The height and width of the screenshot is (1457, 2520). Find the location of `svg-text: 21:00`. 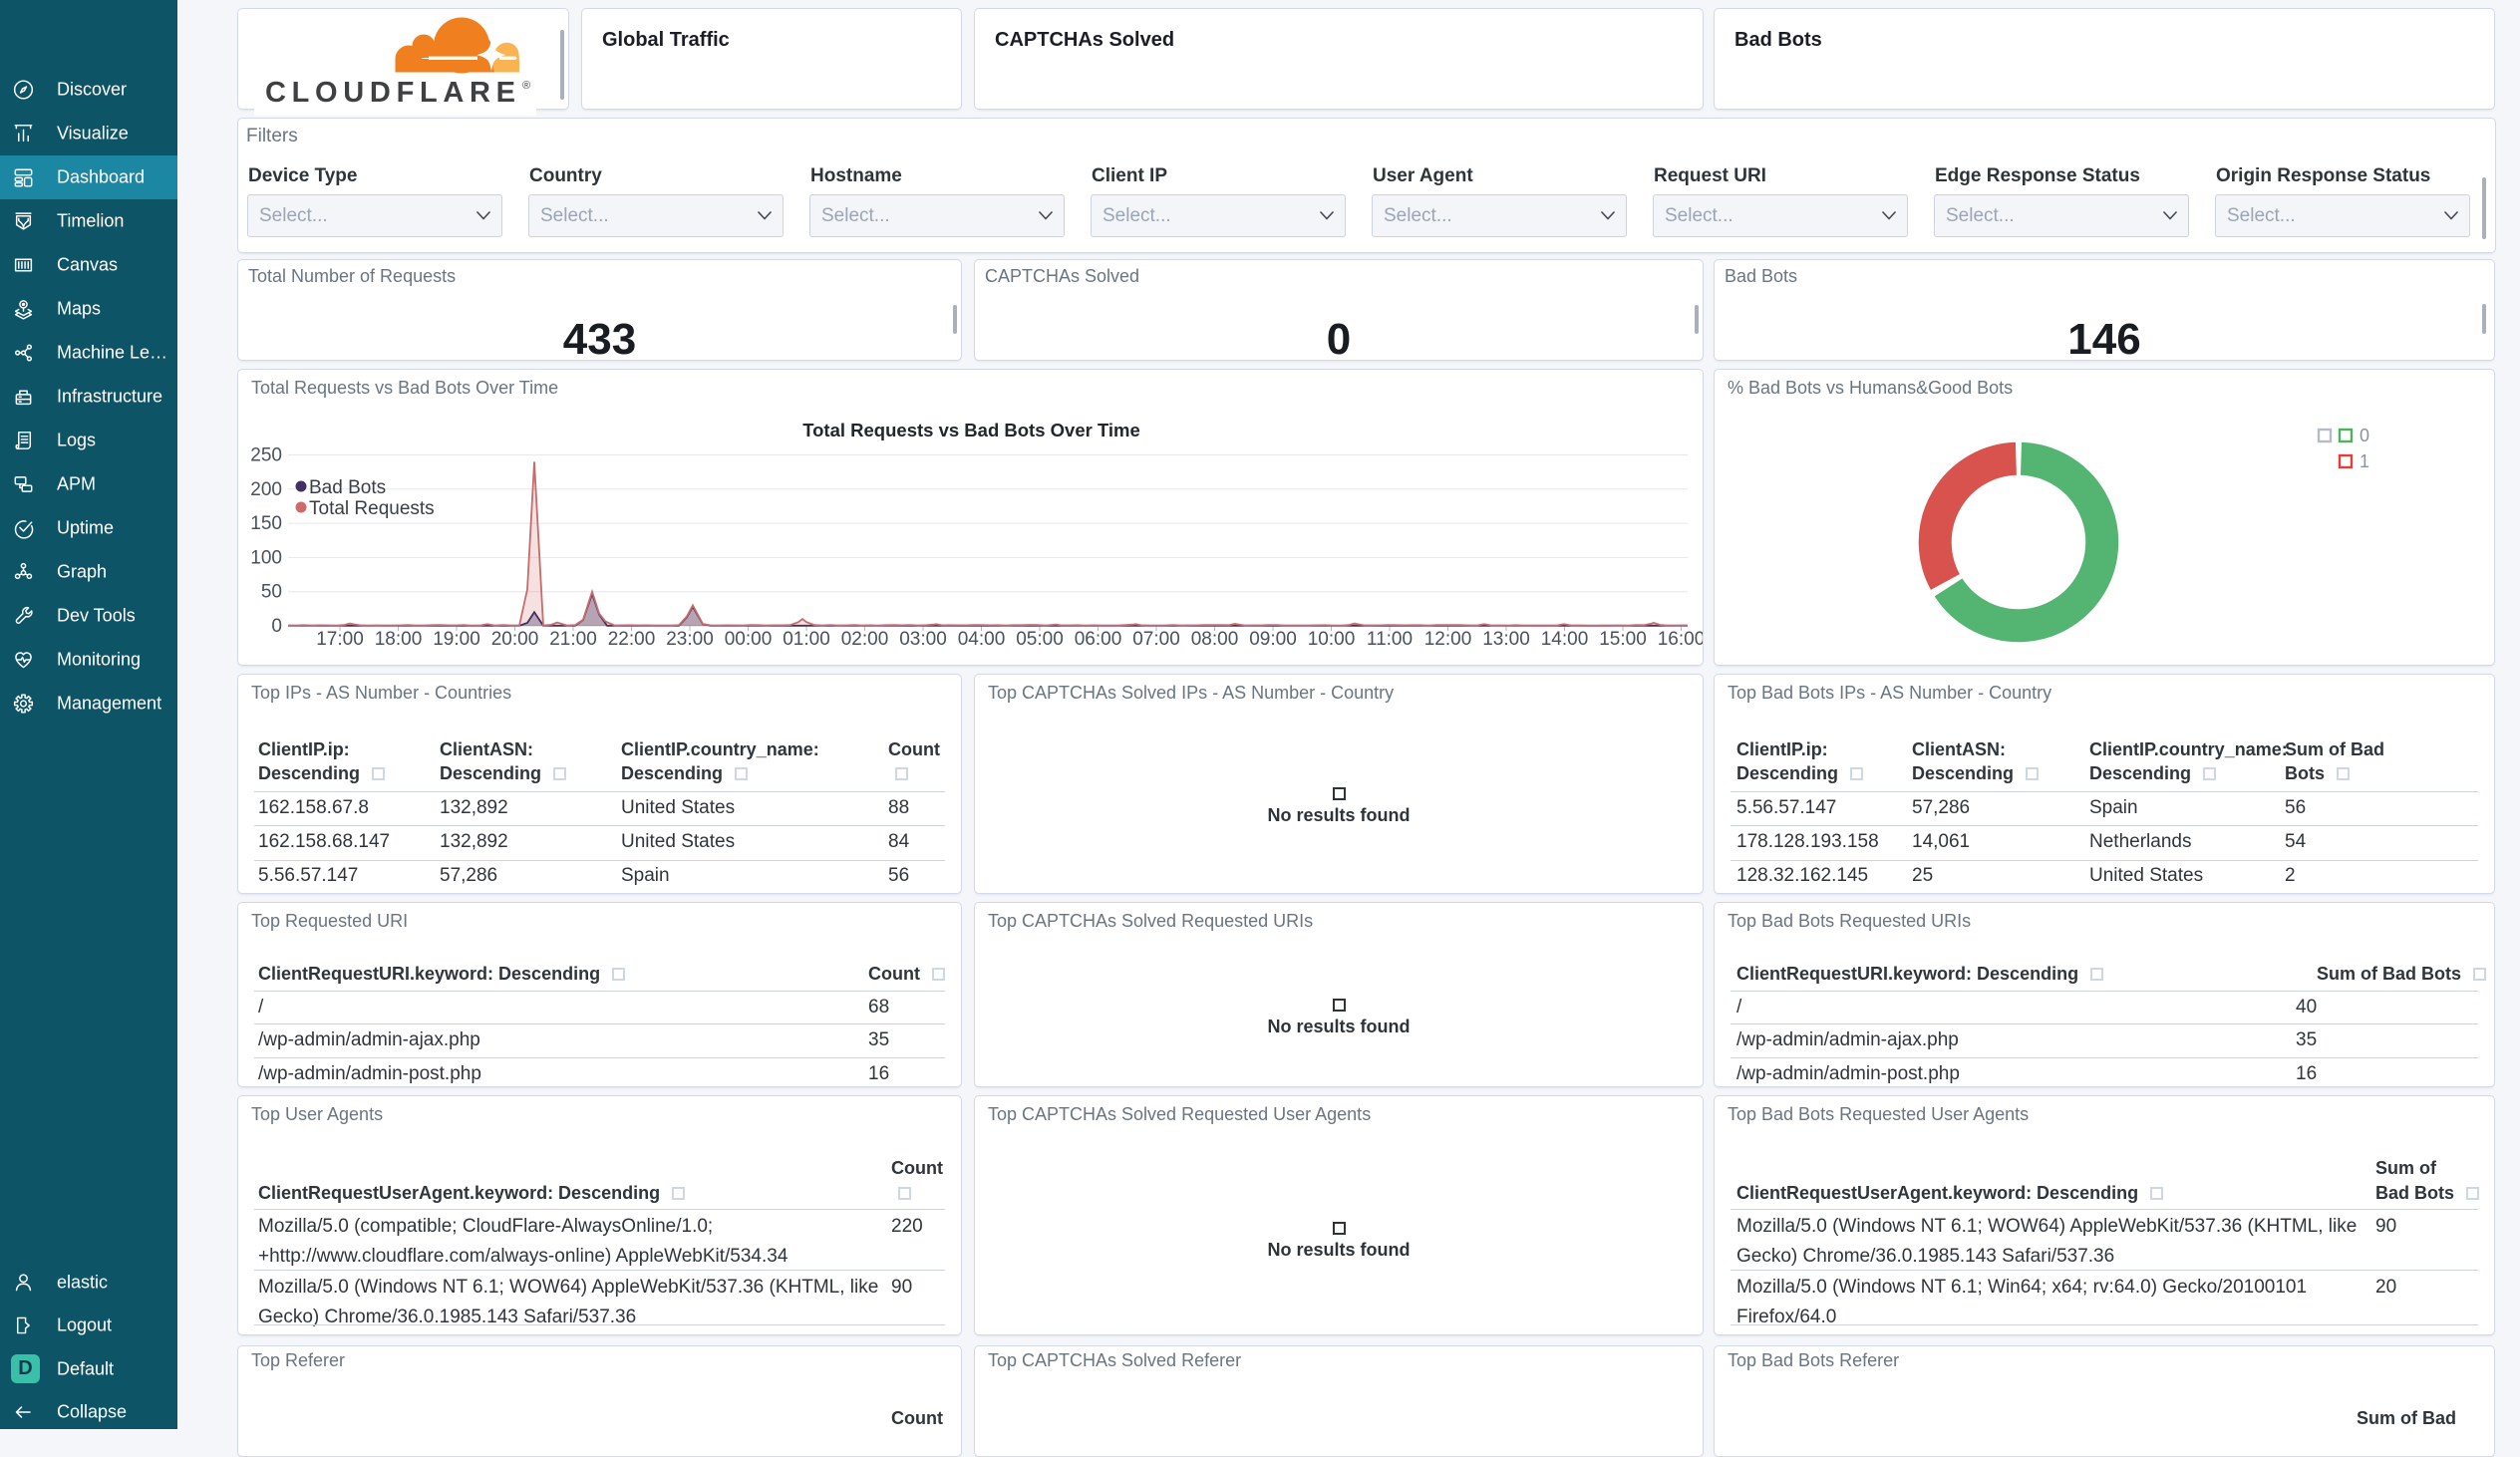

svg-text: 21:00 is located at coordinates (573, 639).